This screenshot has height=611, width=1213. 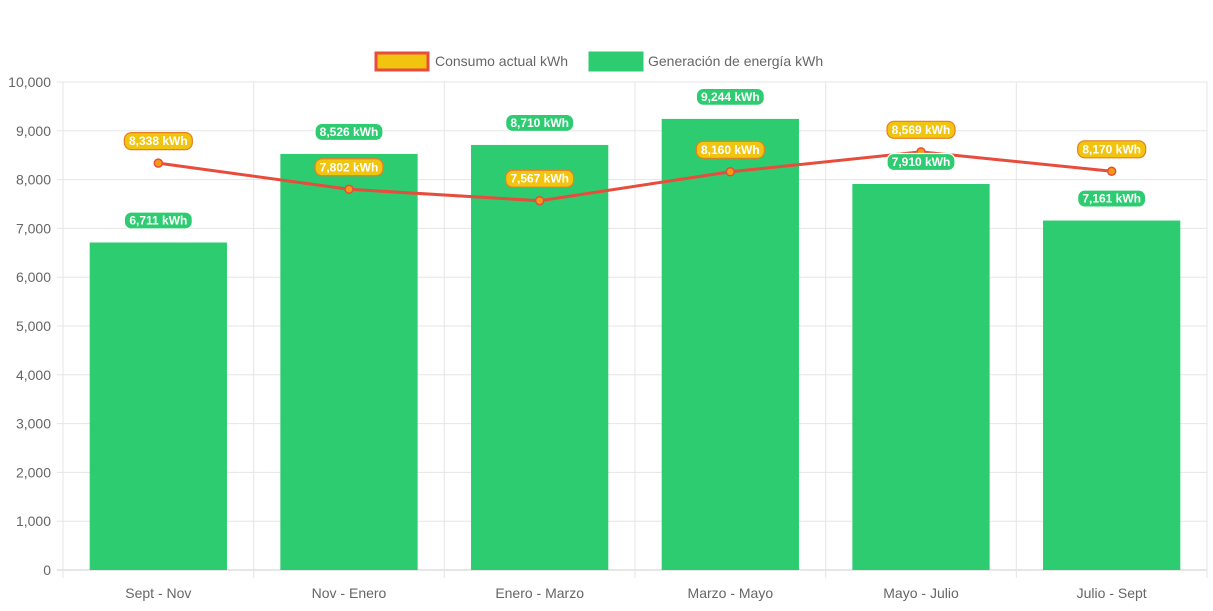 I want to click on line-data-label: 7,802 kWh, so click(x=349, y=167).